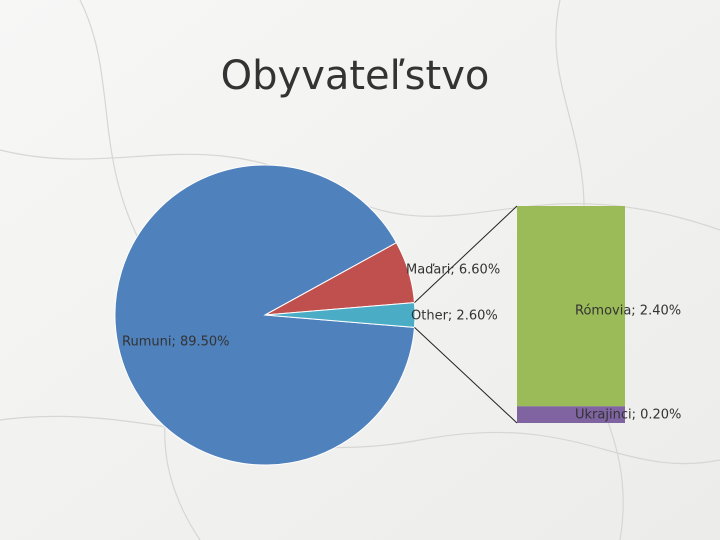 Image resolution: width=720 pixels, height=540 pixels. What do you see at coordinates (454, 316) in the screenshot?
I see `data-label: Other; 2.60%` at bounding box center [454, 316].